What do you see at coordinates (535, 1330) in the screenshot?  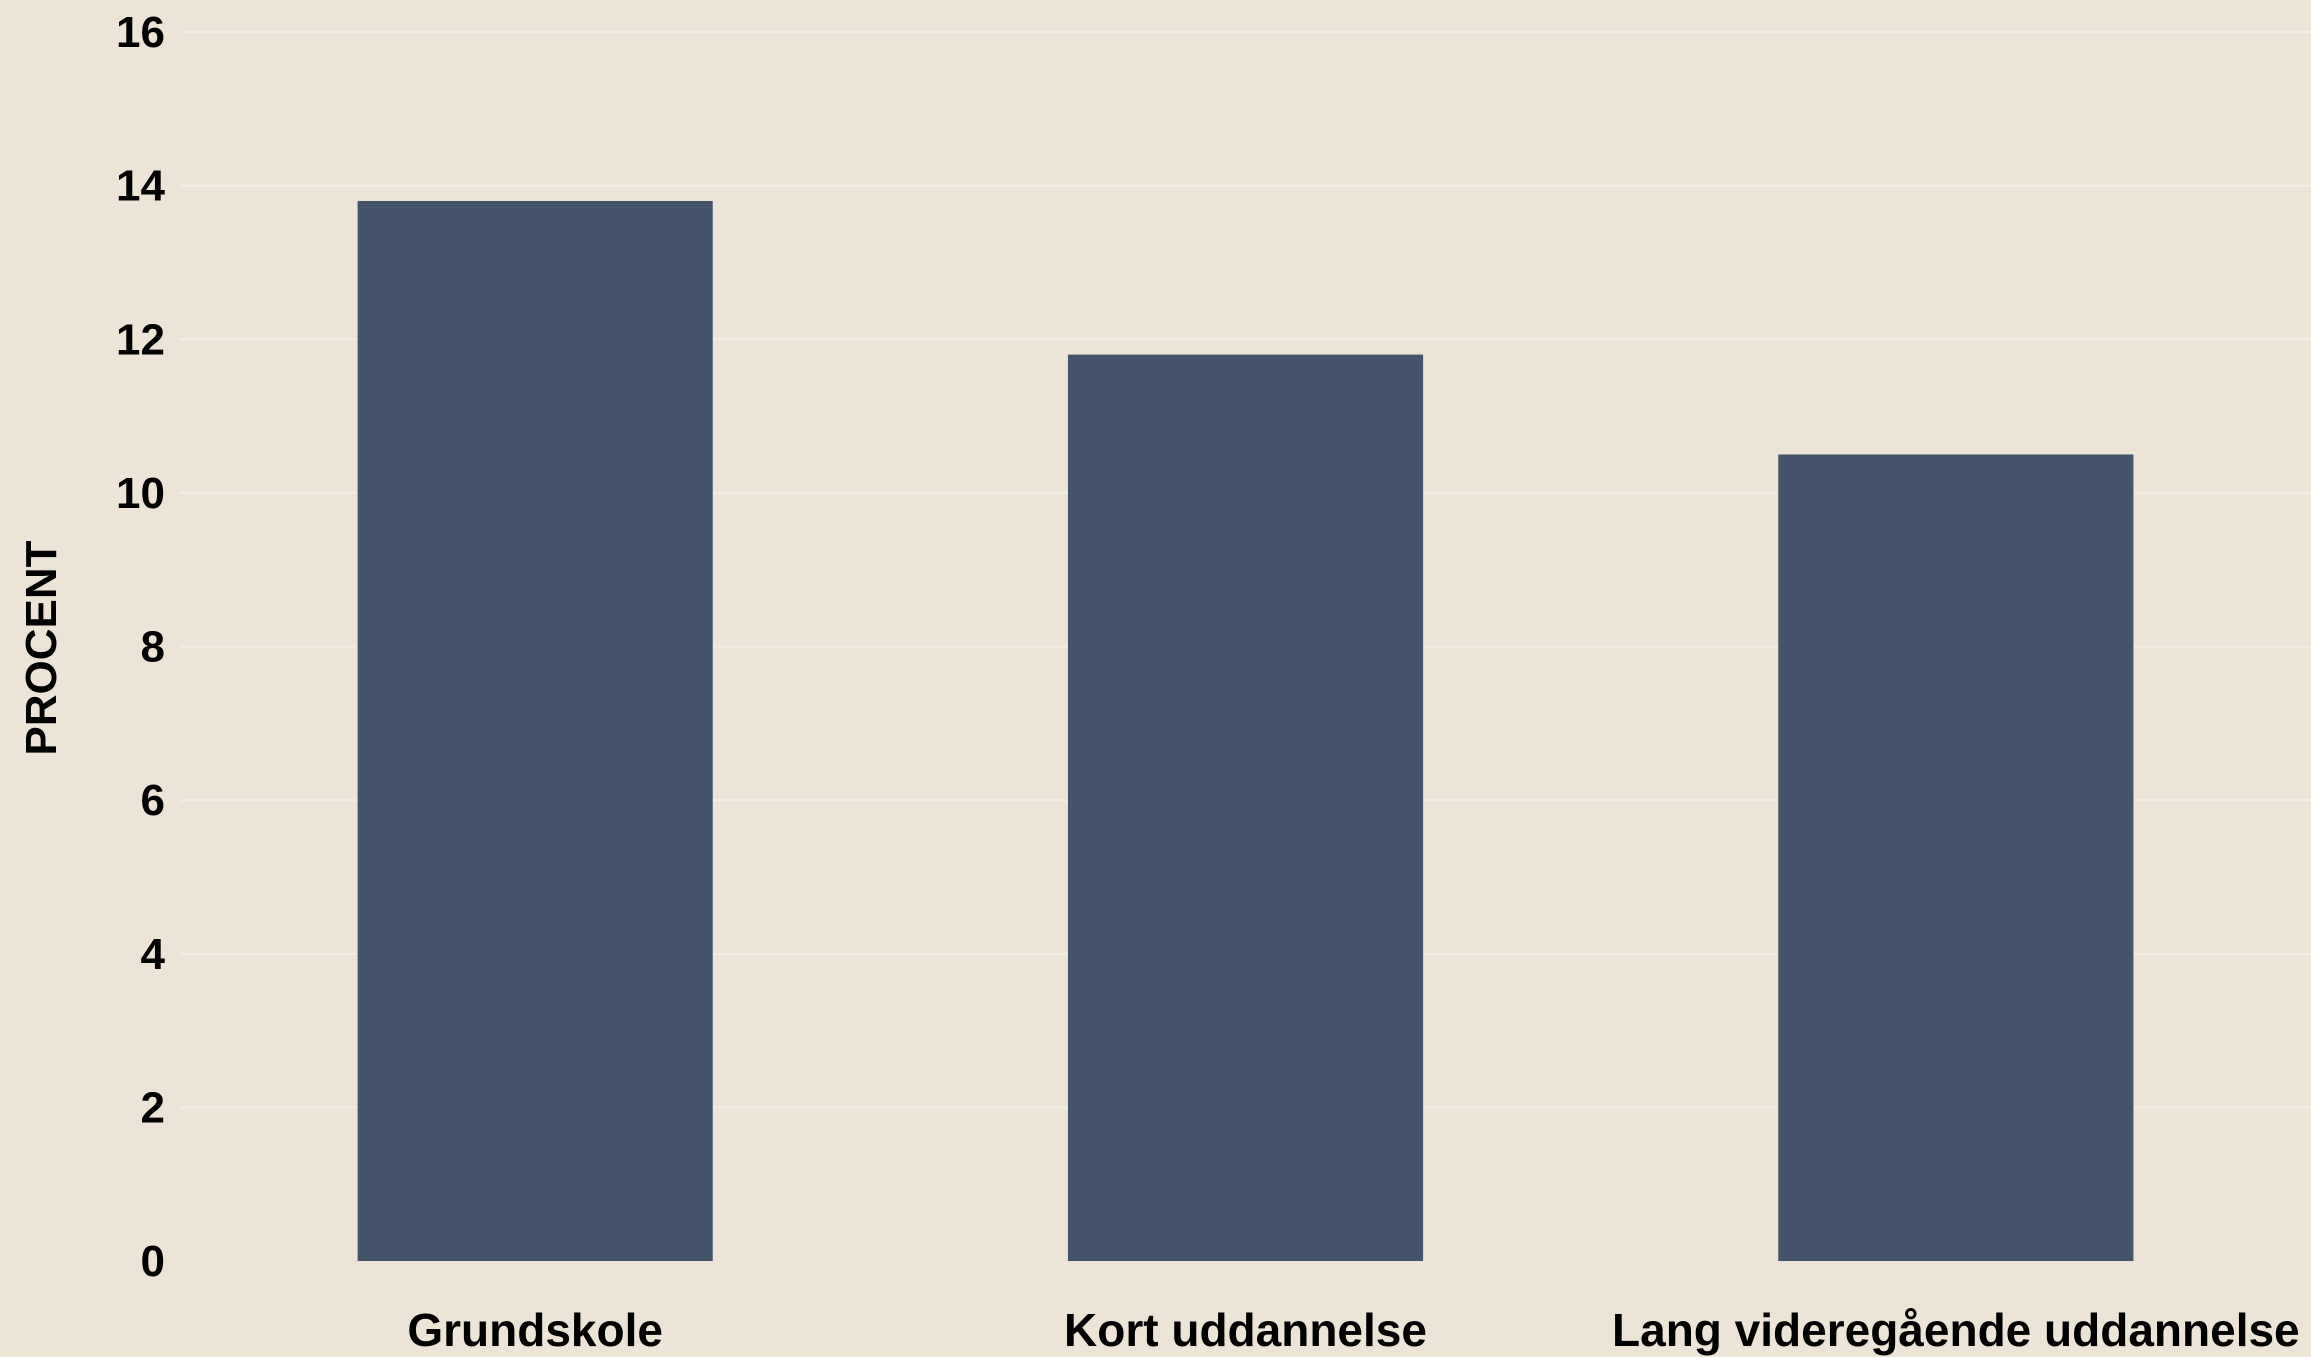 I see `x-tick-label: Grundskole` at bounding box center [535, 1330].